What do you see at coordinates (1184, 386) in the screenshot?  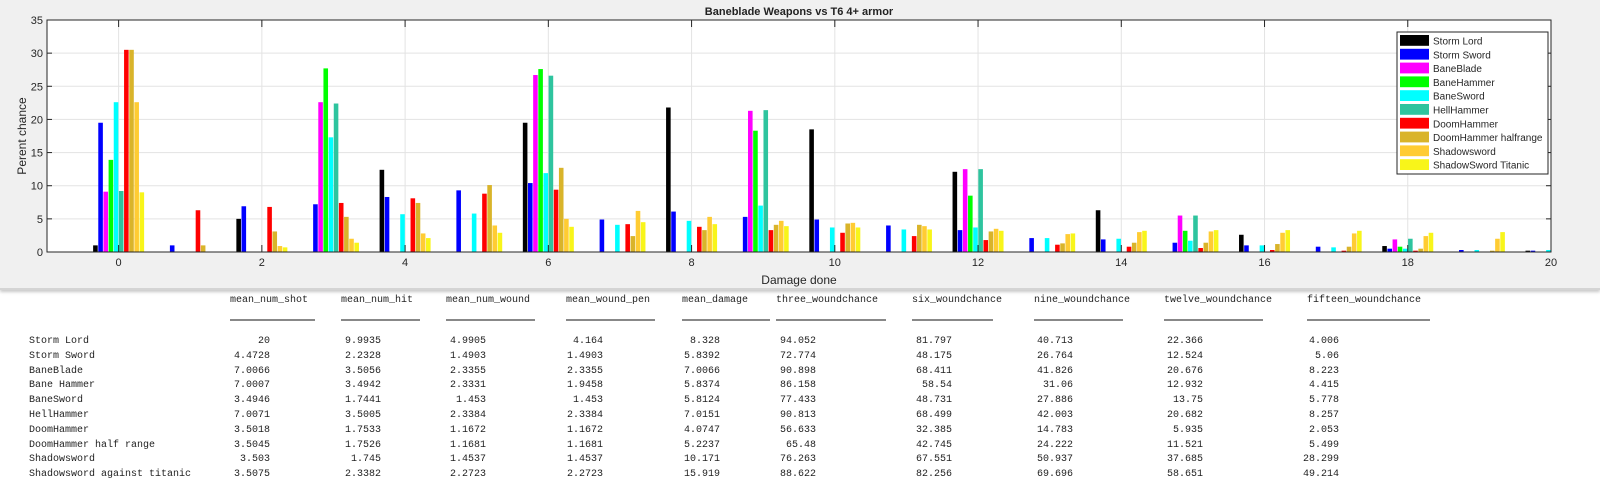 I see `table-cell: 12.932` at bounding box center [1184, 386].